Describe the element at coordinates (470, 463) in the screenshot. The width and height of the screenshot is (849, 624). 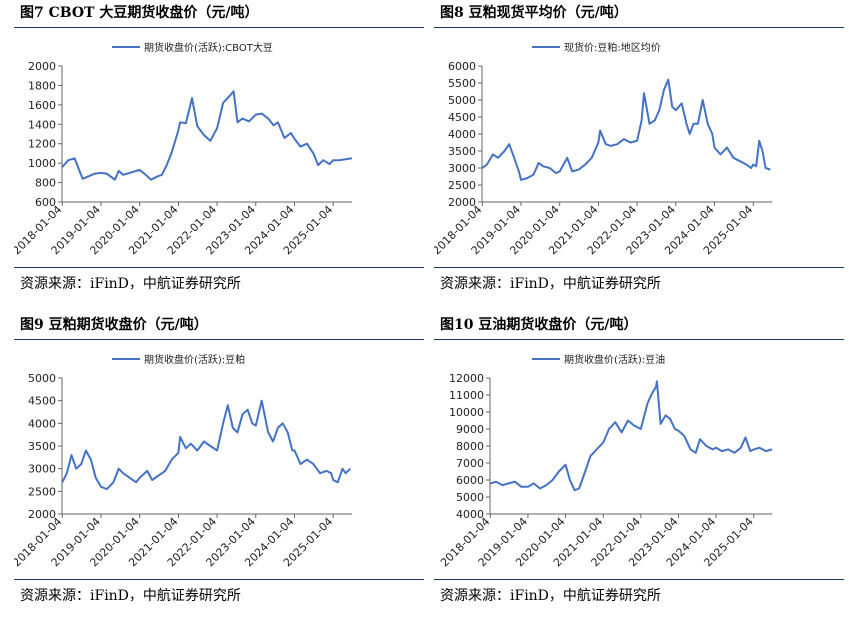
I see `y-tick-label: 7000` at that location.